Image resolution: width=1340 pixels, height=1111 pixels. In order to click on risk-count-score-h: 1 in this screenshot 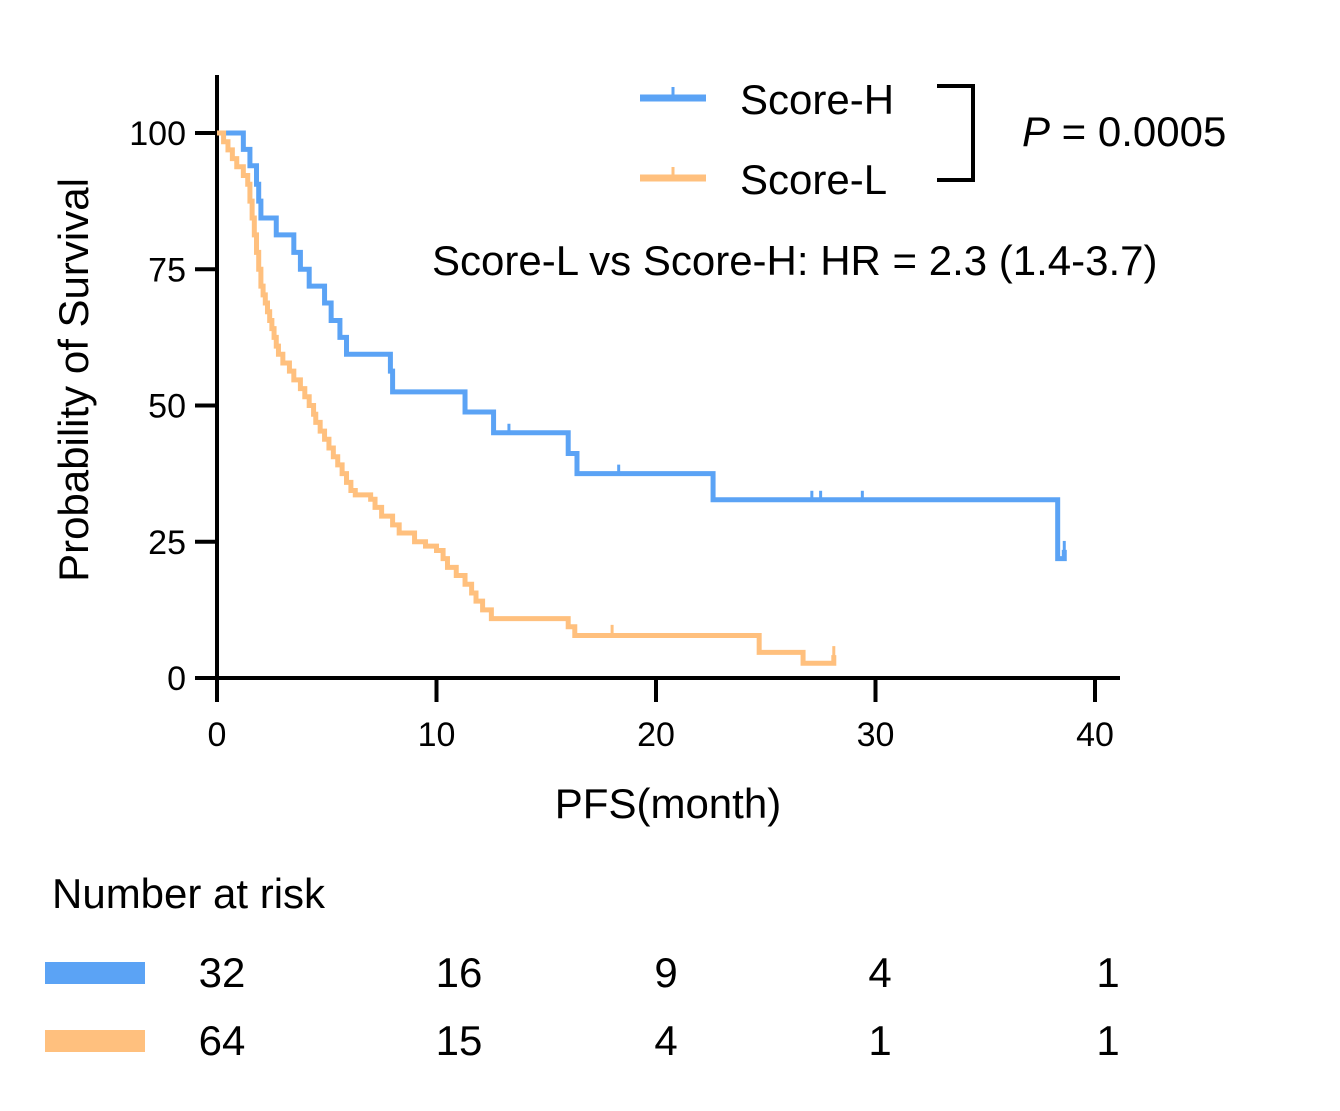, I will do `click(1107, 972)`.